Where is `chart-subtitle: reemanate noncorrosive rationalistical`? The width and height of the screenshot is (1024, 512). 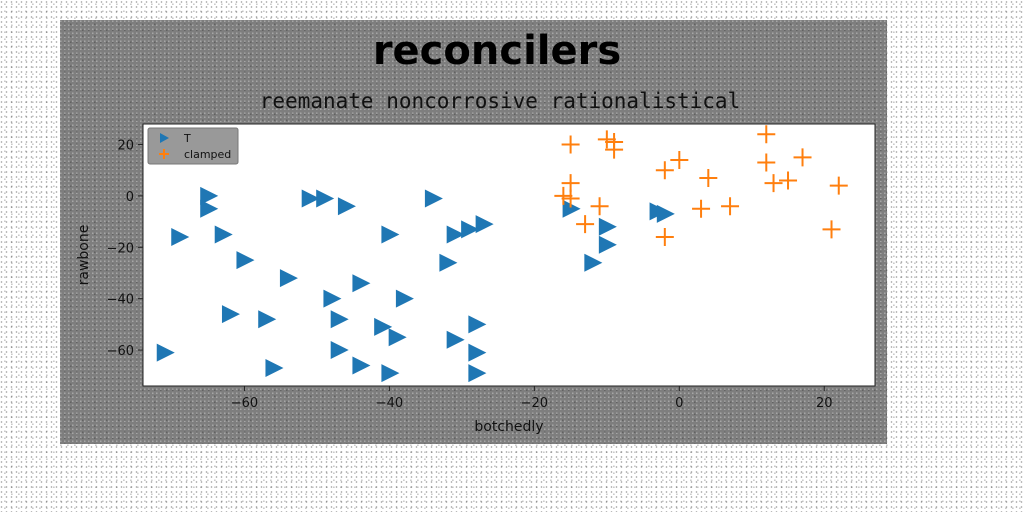 chart-subtitle: reemanate noncorrosive rationalistical is located at coordinates (500, 101).